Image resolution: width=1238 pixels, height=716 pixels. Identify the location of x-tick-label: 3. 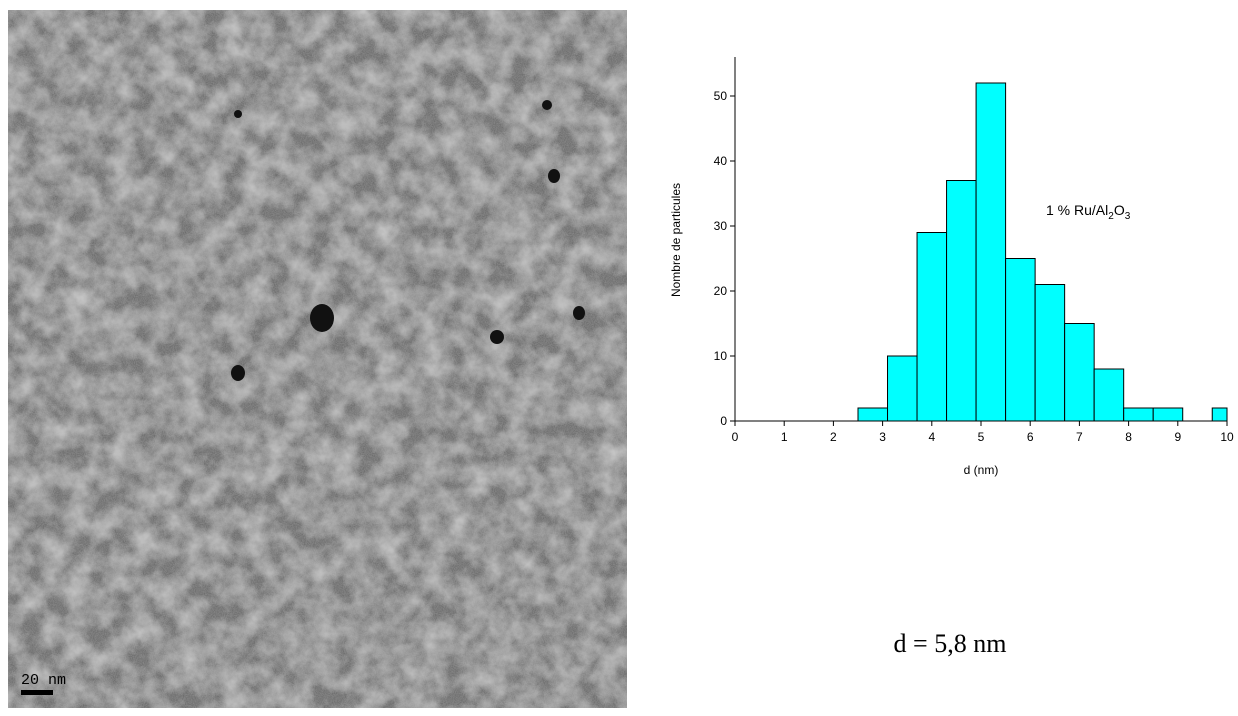
(882, 437).